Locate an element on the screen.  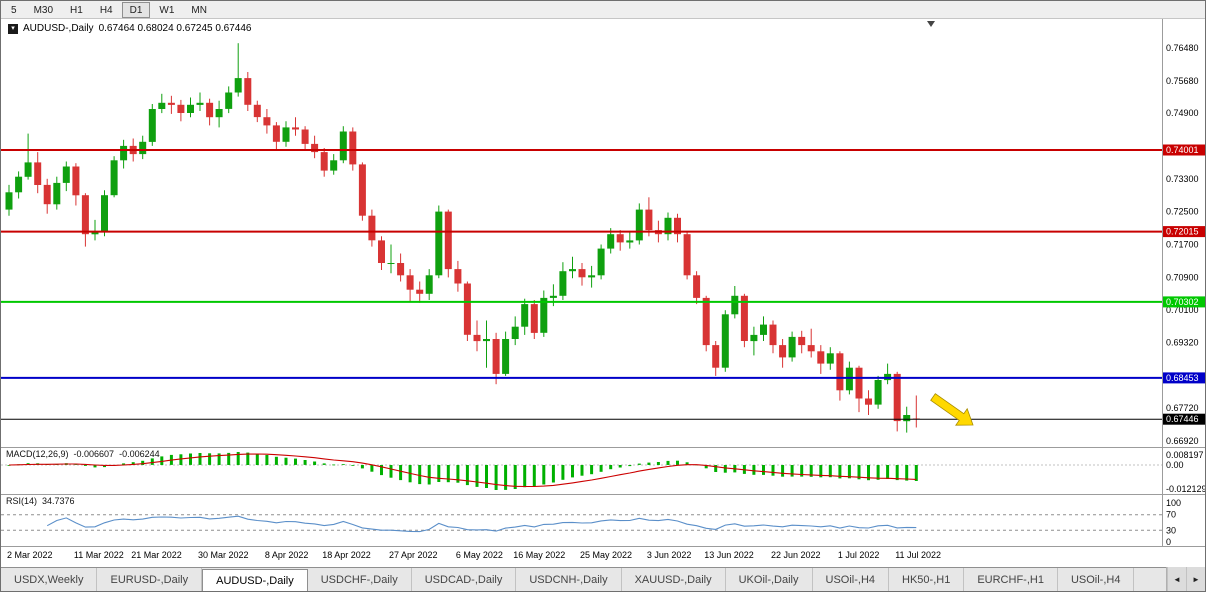
price-badge-0.74001 is located at coordinates (1184, 150).